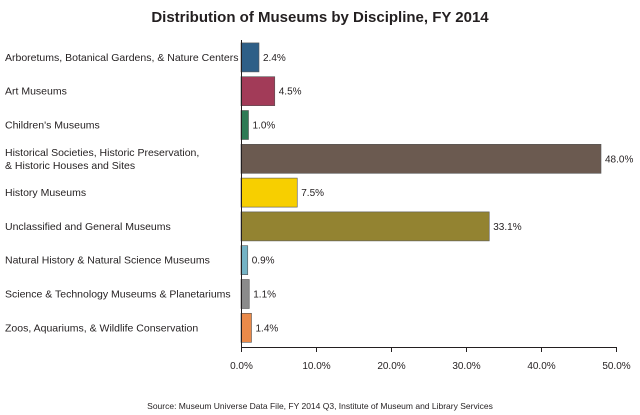 This screenshot has width=640, height=415. What do you see at coordinates (267, 328) in the screenshot?
I see `data-label-9: 1.4%` at bounding box center [267, 328].